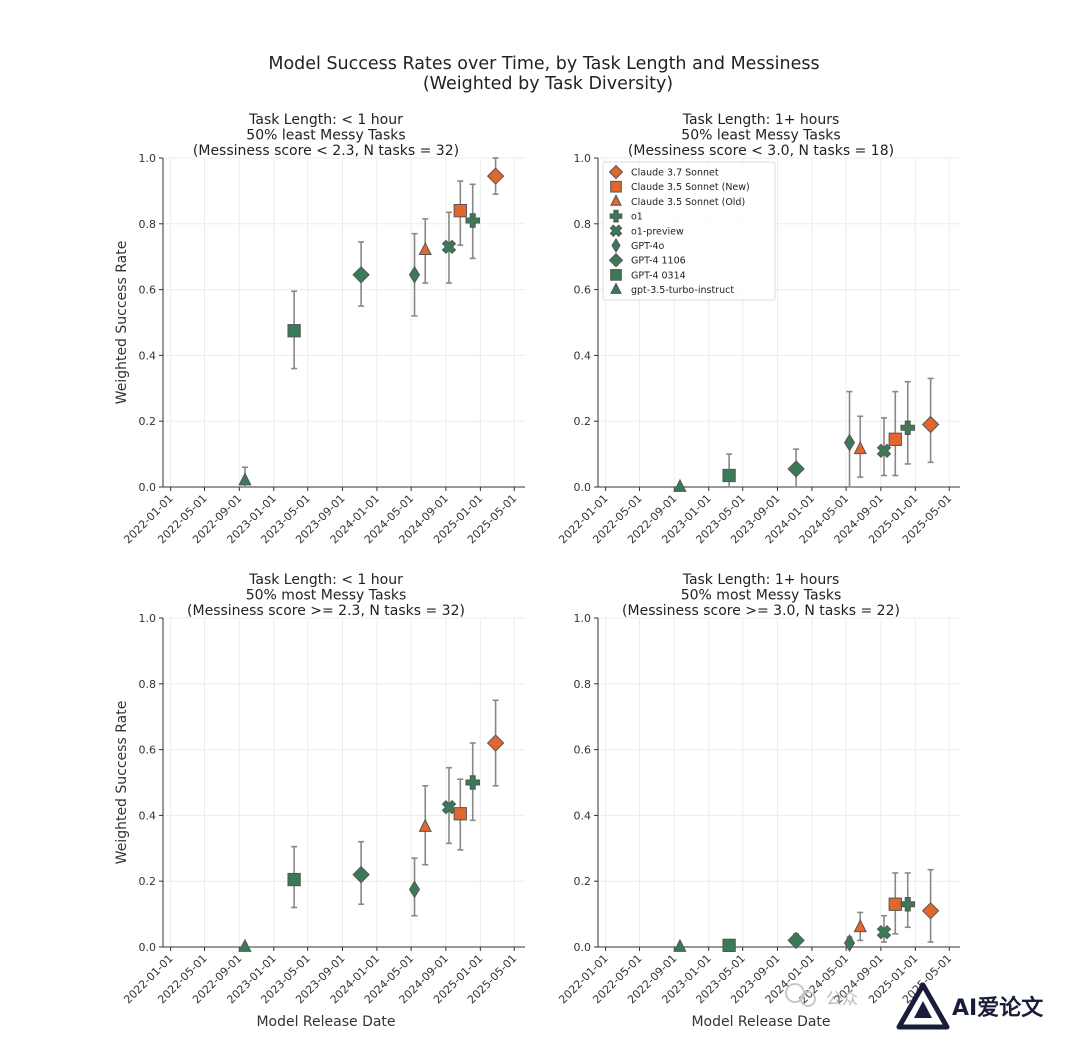 This screenshot has width=1080, height=1041. I want to click on legend-entry: Claude 3.7 Sonnet, so click(675, 173).